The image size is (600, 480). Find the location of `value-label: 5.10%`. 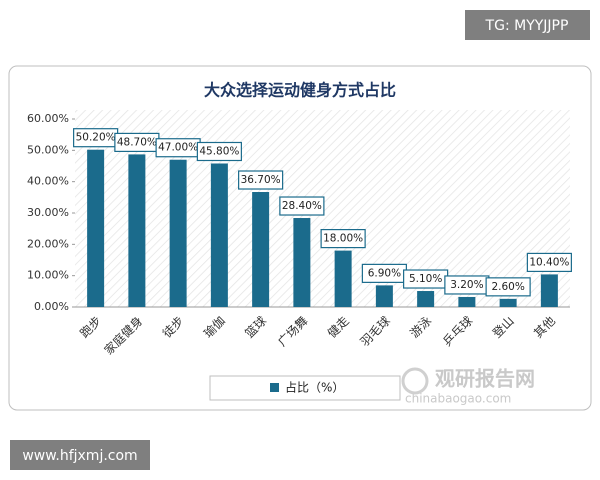

value-label: 5.10% is located at coordinates (425, 279).